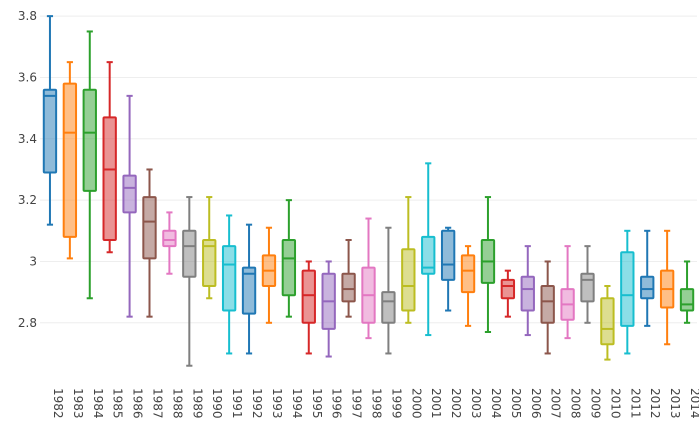  What do you see at coordinates (635, 403) in the screenshot?
I see `x-tick-label: 2011` at bounding box center [635, 403].